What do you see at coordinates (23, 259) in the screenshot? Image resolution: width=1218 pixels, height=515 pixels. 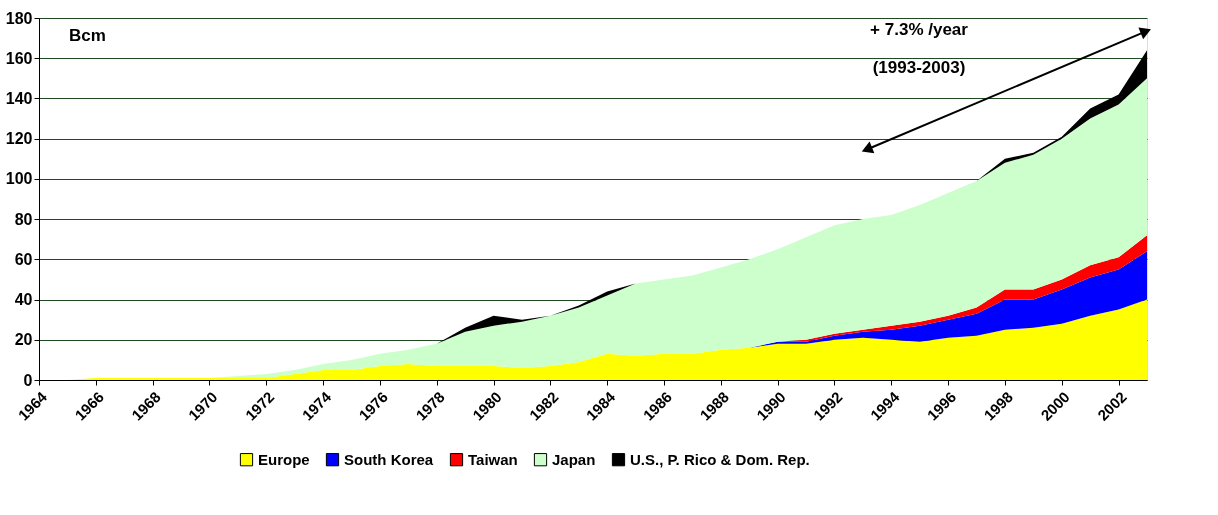 I see `y-tick-label: 60` at bounding box center [23, 259].